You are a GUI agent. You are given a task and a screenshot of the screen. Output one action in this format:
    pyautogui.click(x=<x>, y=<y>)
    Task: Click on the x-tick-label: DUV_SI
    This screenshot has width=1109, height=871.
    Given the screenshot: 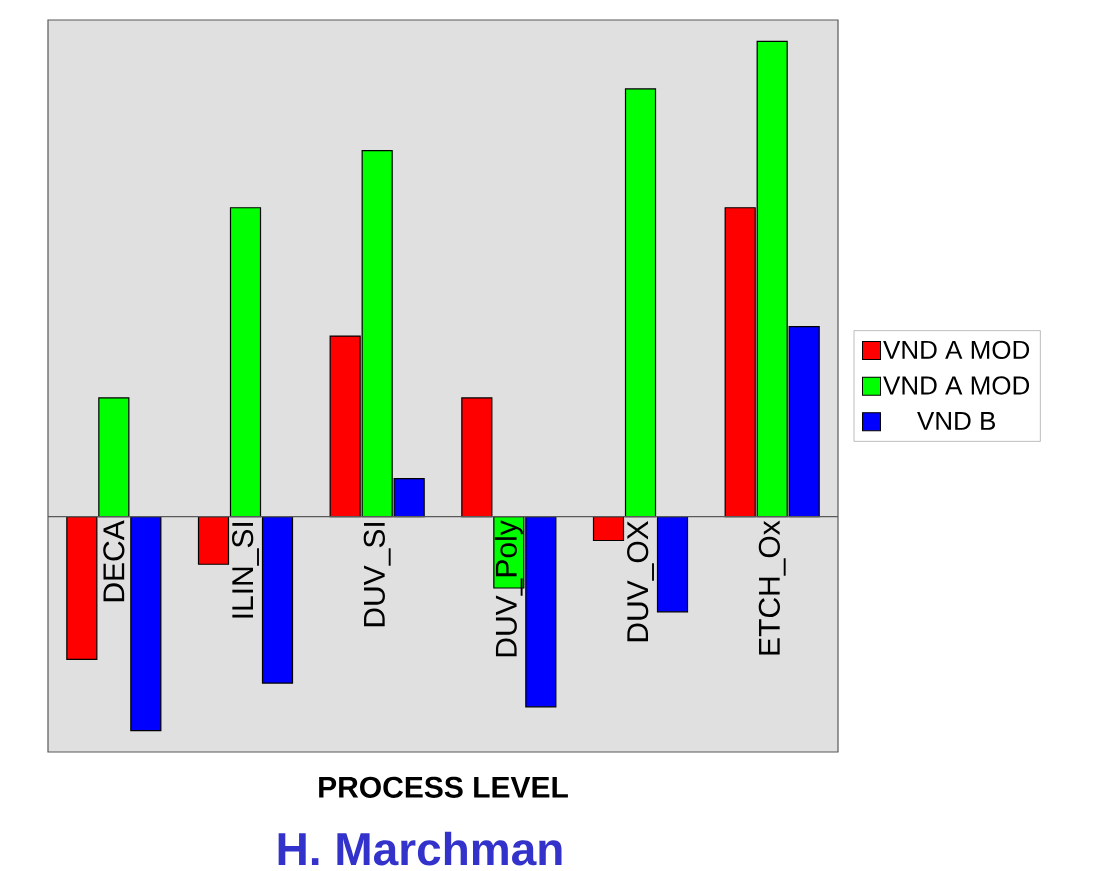 What is the action you would take?
    pyautogui.click(x=377, y=575)
    